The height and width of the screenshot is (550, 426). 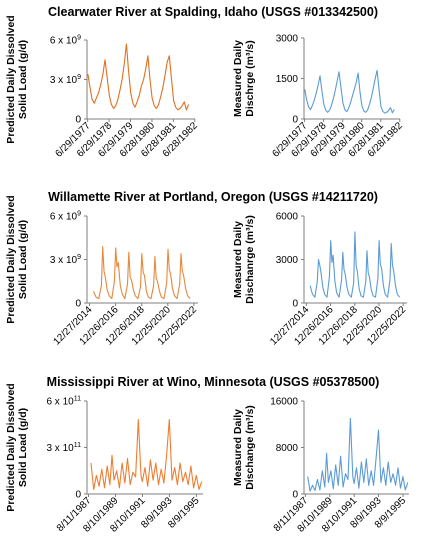 What do you see at coordinates (250, 259) in the screenshot?
I see `y-axis-label-line: Dischanrge (m³/s)` at bounding box center [250, 259].